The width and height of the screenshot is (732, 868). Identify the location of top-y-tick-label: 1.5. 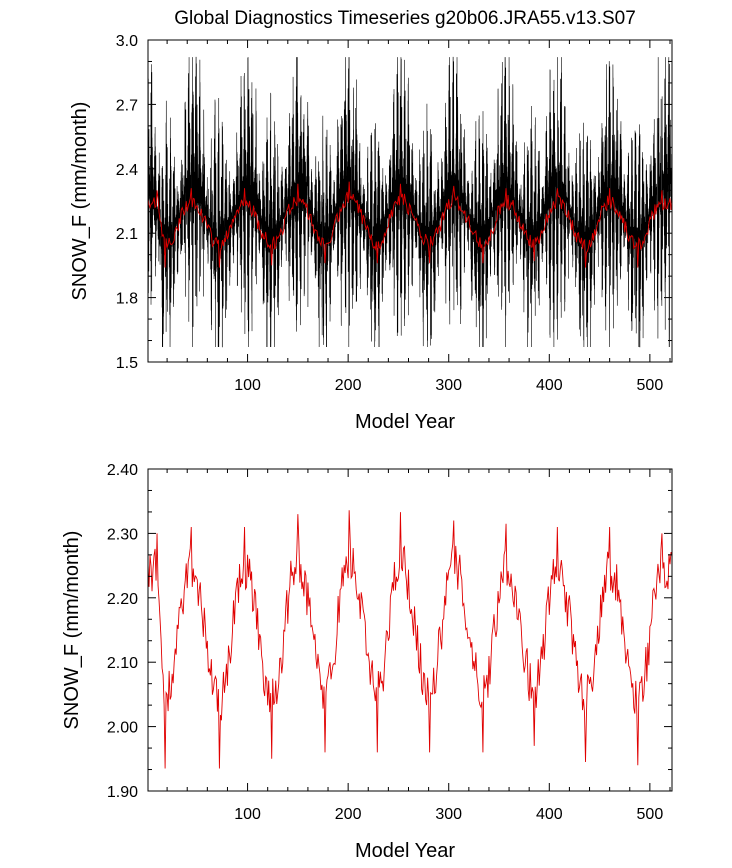
(127, 363).